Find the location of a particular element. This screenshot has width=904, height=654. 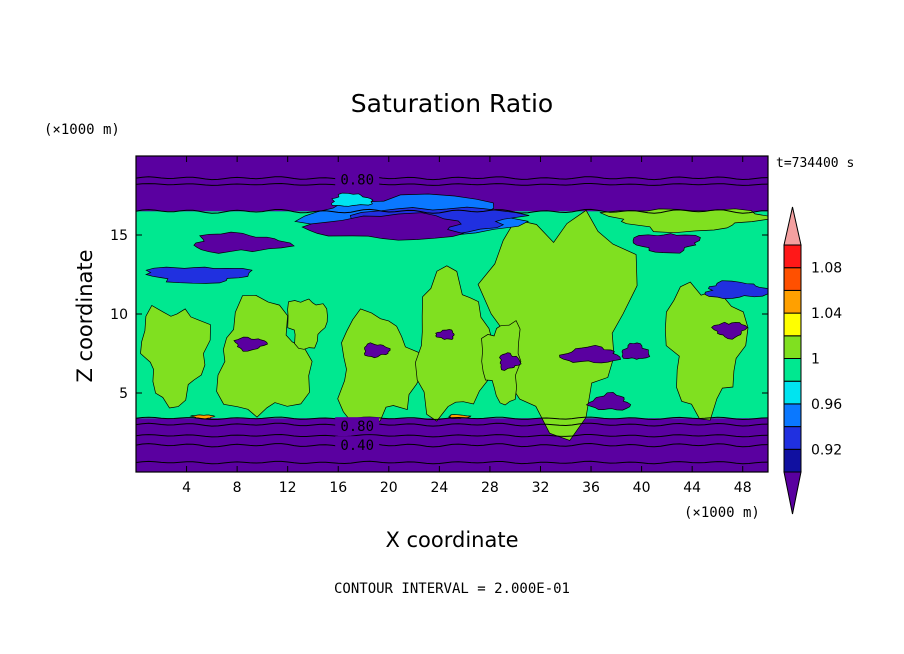

x-tick-label: 40 is located at coordinates (642, 488).